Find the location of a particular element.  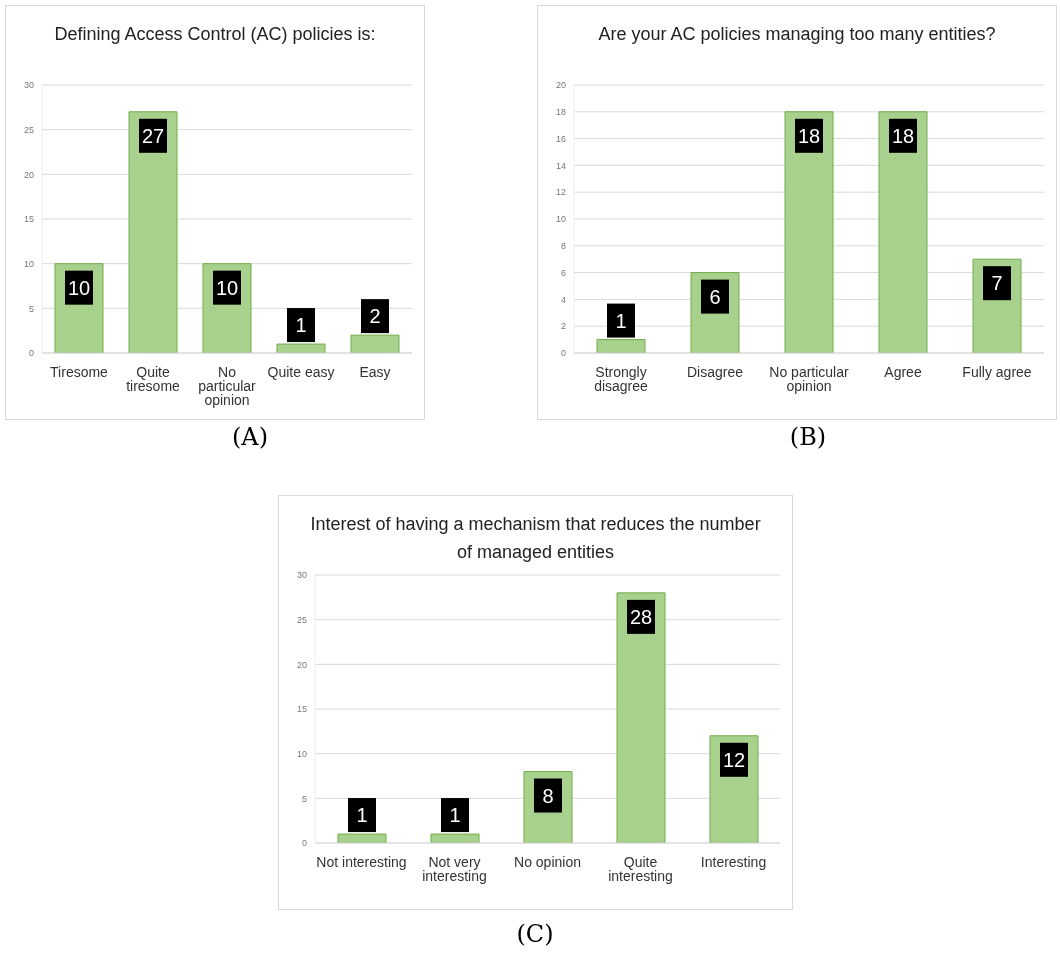

y-tick-label: 8 is located at coordinates (563, 246).